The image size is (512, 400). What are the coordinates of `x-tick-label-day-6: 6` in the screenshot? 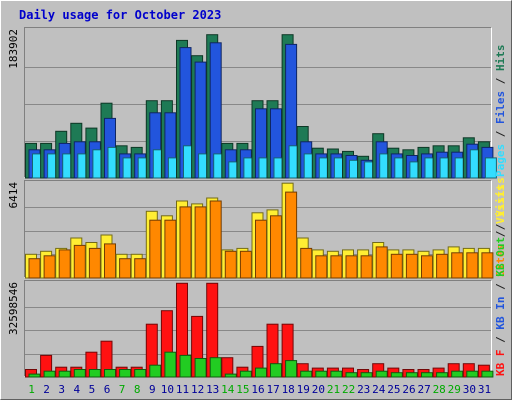 It's located at (107, 389).